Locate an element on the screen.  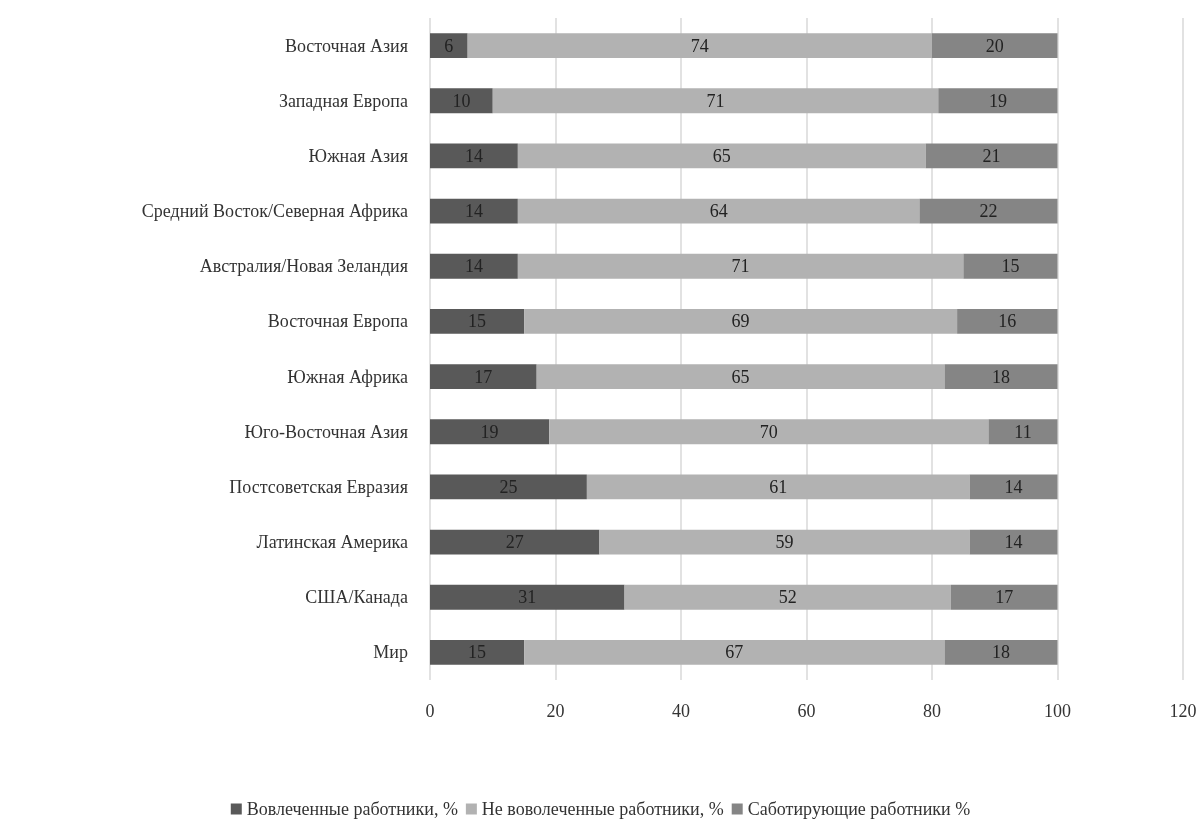
data-label: 74 is located at coordinates (699, 45).